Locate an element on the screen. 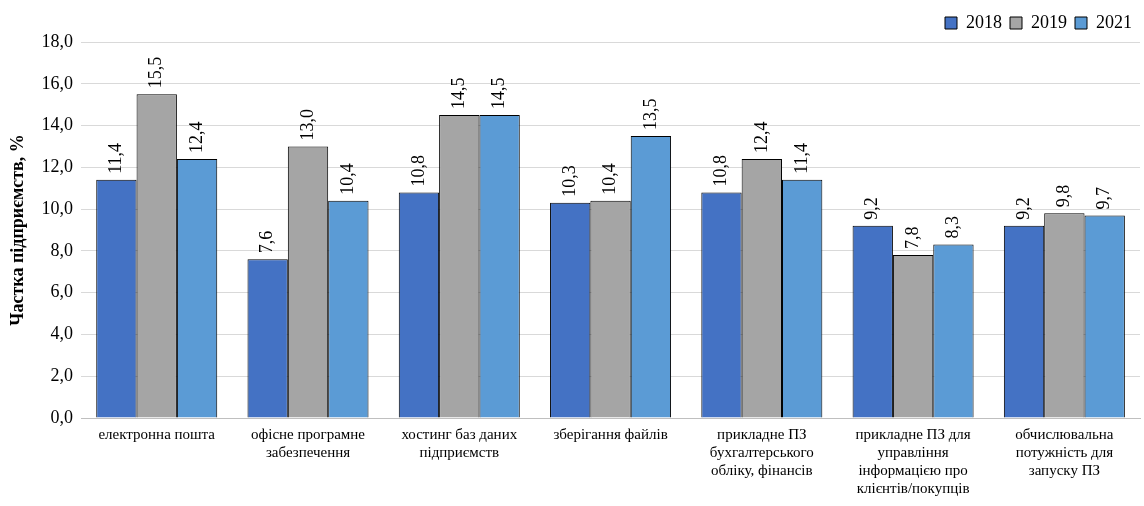  y-tick-label: 12,0 is located at coordinates (57, 166).